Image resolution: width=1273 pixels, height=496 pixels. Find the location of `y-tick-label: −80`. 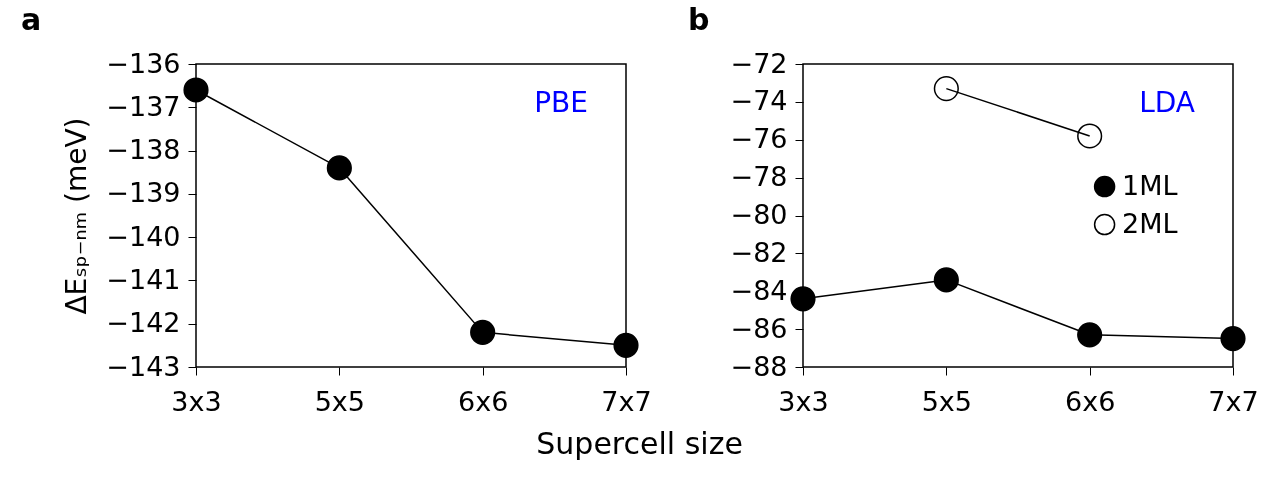

y-tick-label: −80 is located at coordinates (759, 214).